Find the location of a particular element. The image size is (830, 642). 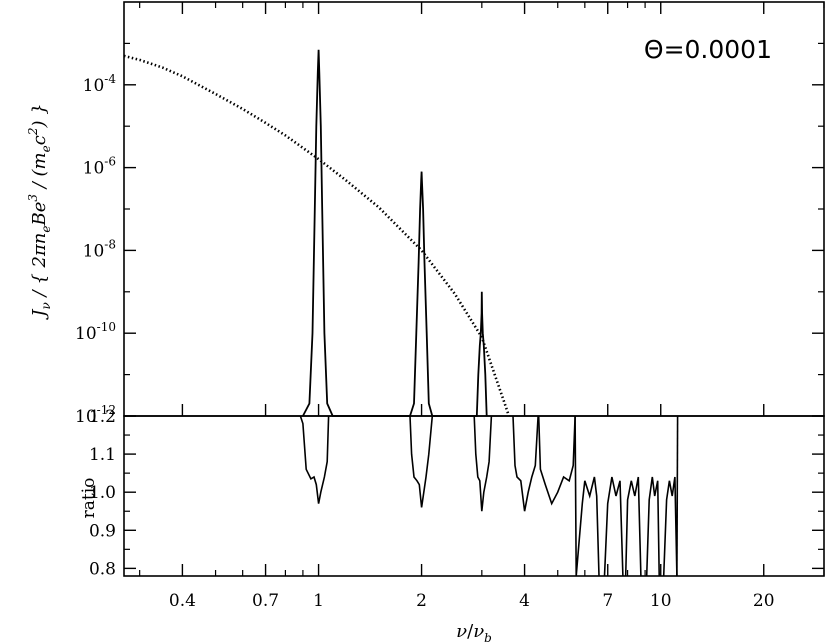

top-series-solid-line is located at coordinates (395, 233).